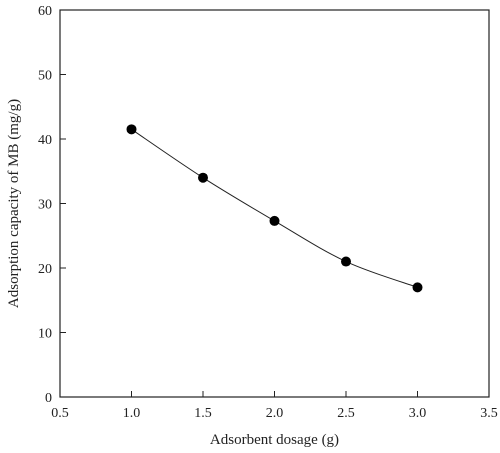 The height and width of the screenshot is (453, 500). Describe the element at coordinates (45, 11) in the screenshot. I see `y-tick-label: 60` at that location.